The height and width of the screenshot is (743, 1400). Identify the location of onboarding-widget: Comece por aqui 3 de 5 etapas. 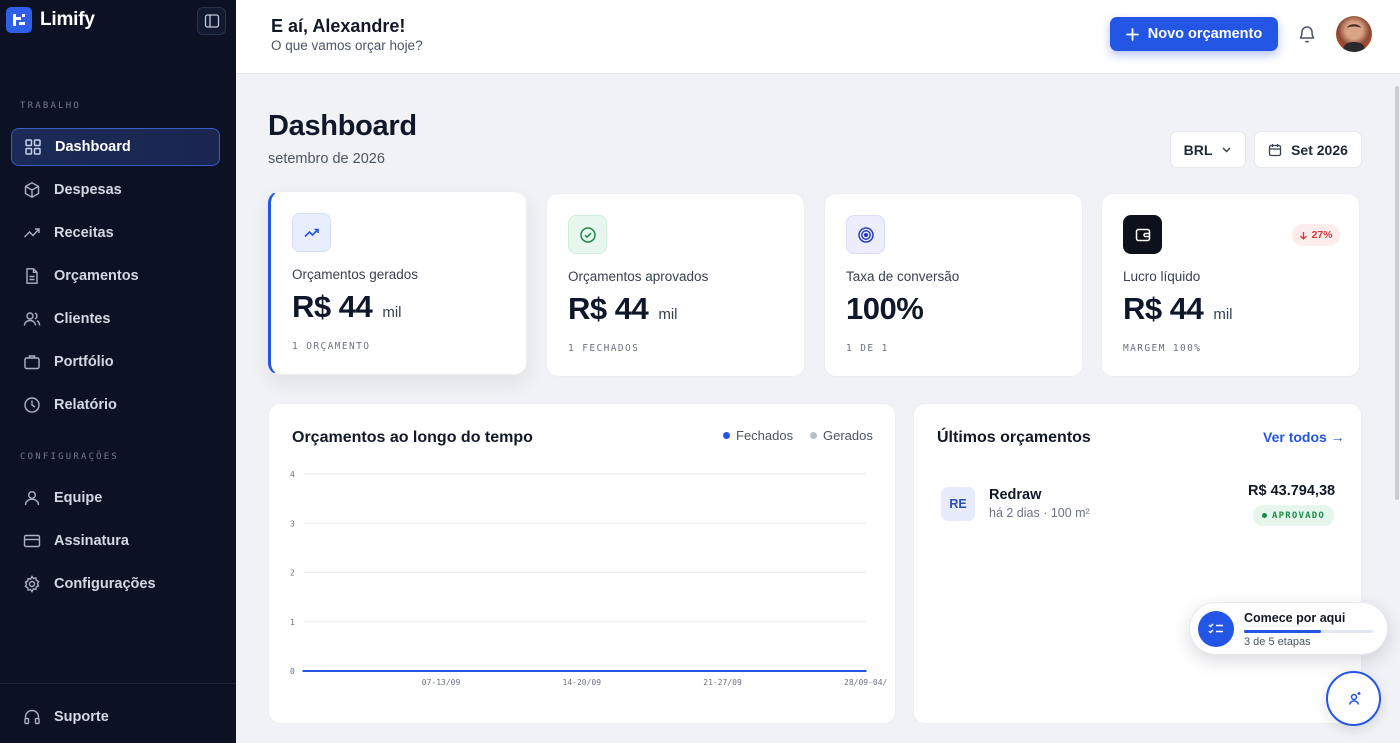
(1288, 628).